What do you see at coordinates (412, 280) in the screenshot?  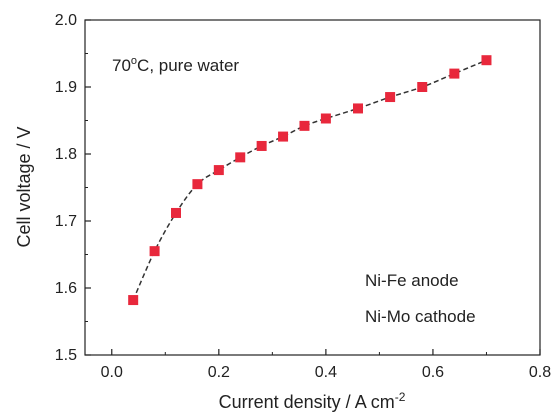 I see `anode-annotation: Ni-Fe anode` at bounding box center [412, 280].